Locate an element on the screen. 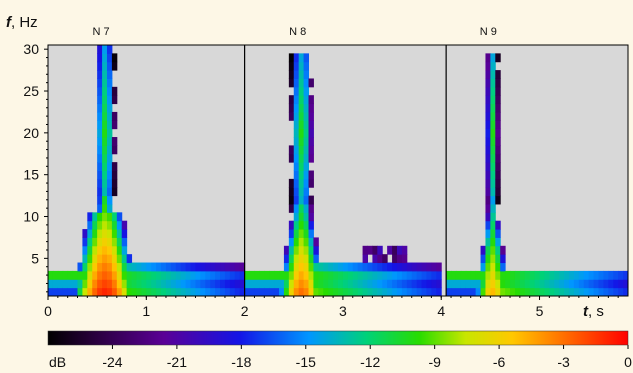 The height and width of the screenshot is (373, 633). colorbar-tick-label: -9 is located at coordinates (434, 362).